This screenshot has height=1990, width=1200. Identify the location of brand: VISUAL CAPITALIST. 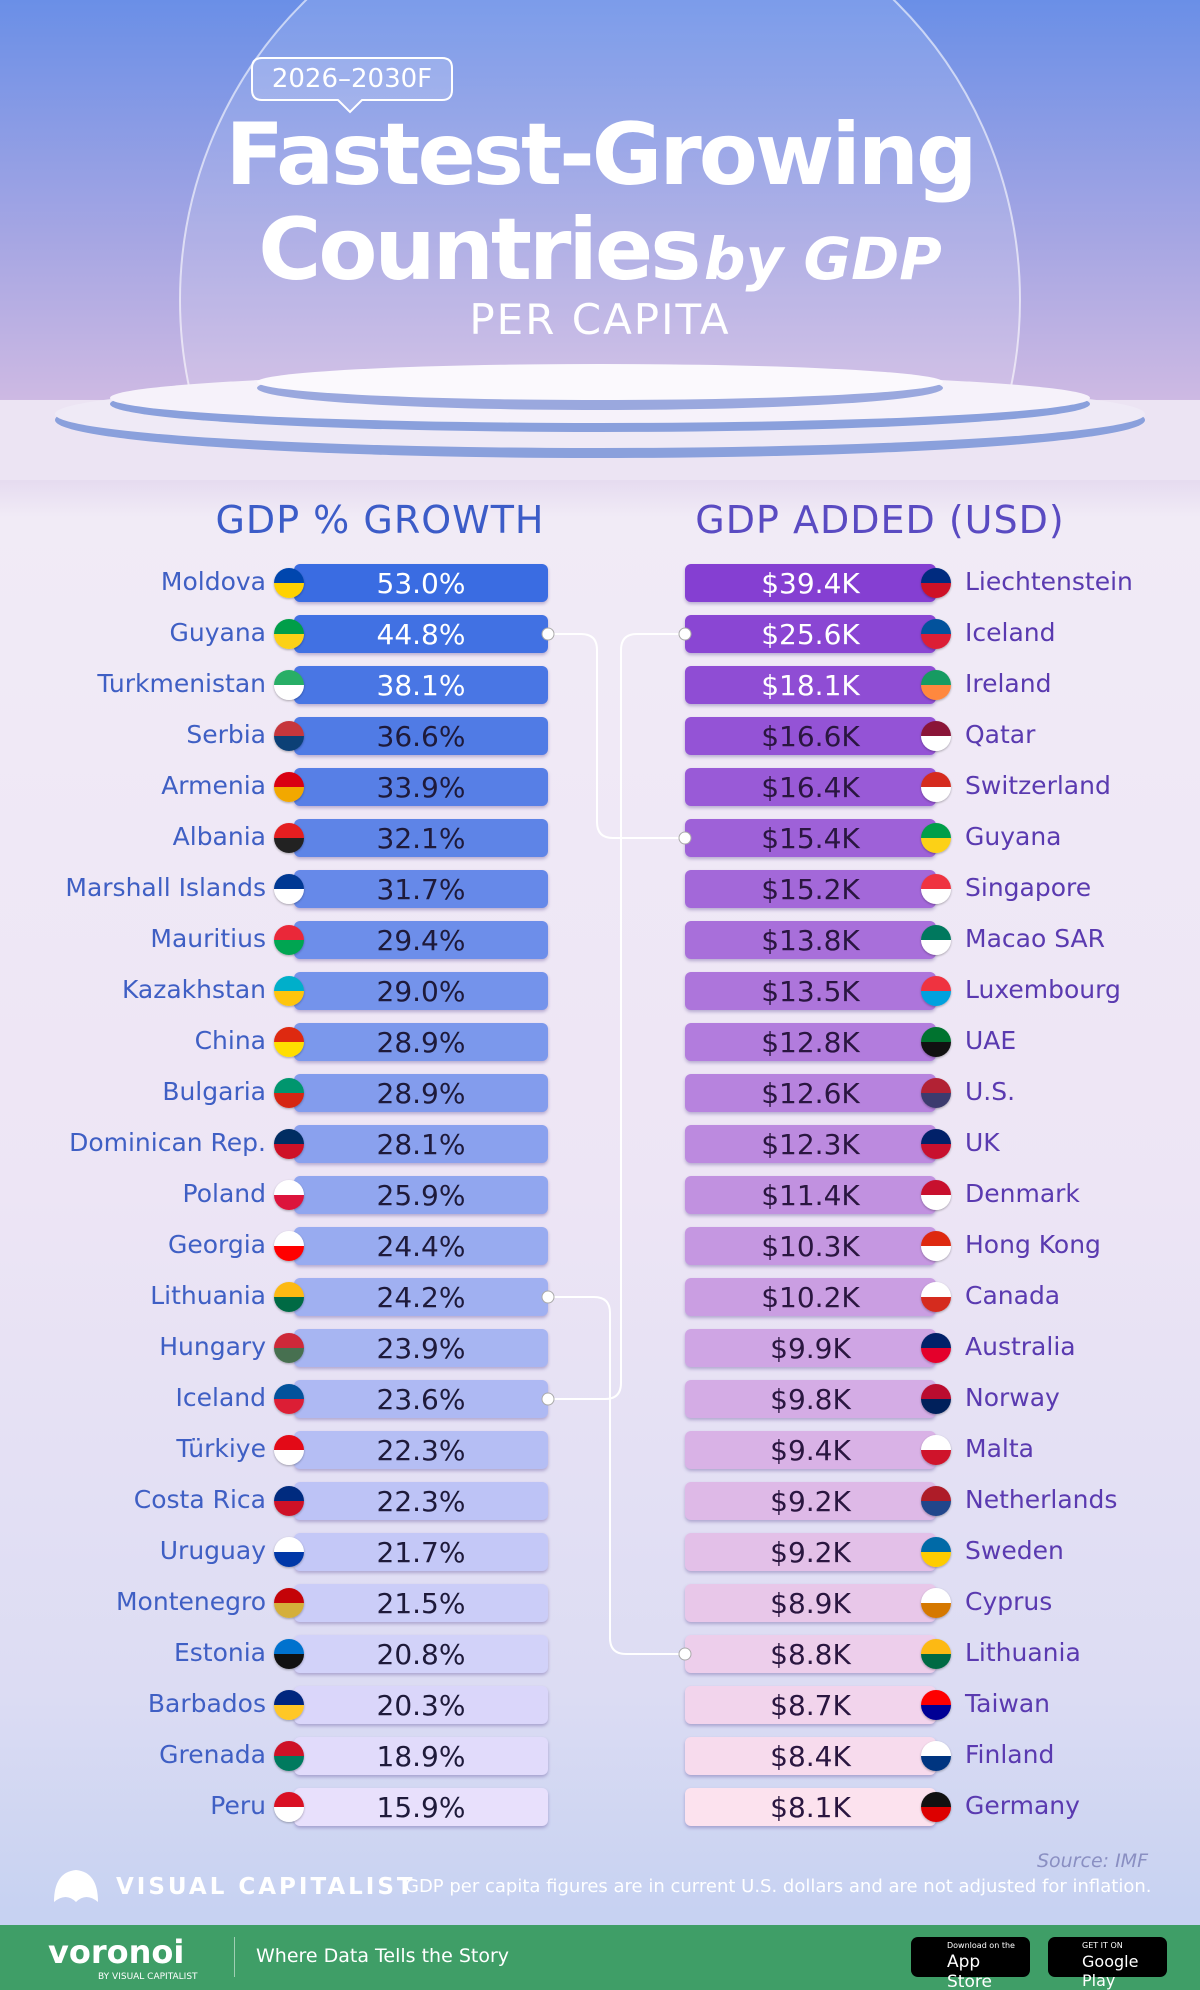
(266, 1887).